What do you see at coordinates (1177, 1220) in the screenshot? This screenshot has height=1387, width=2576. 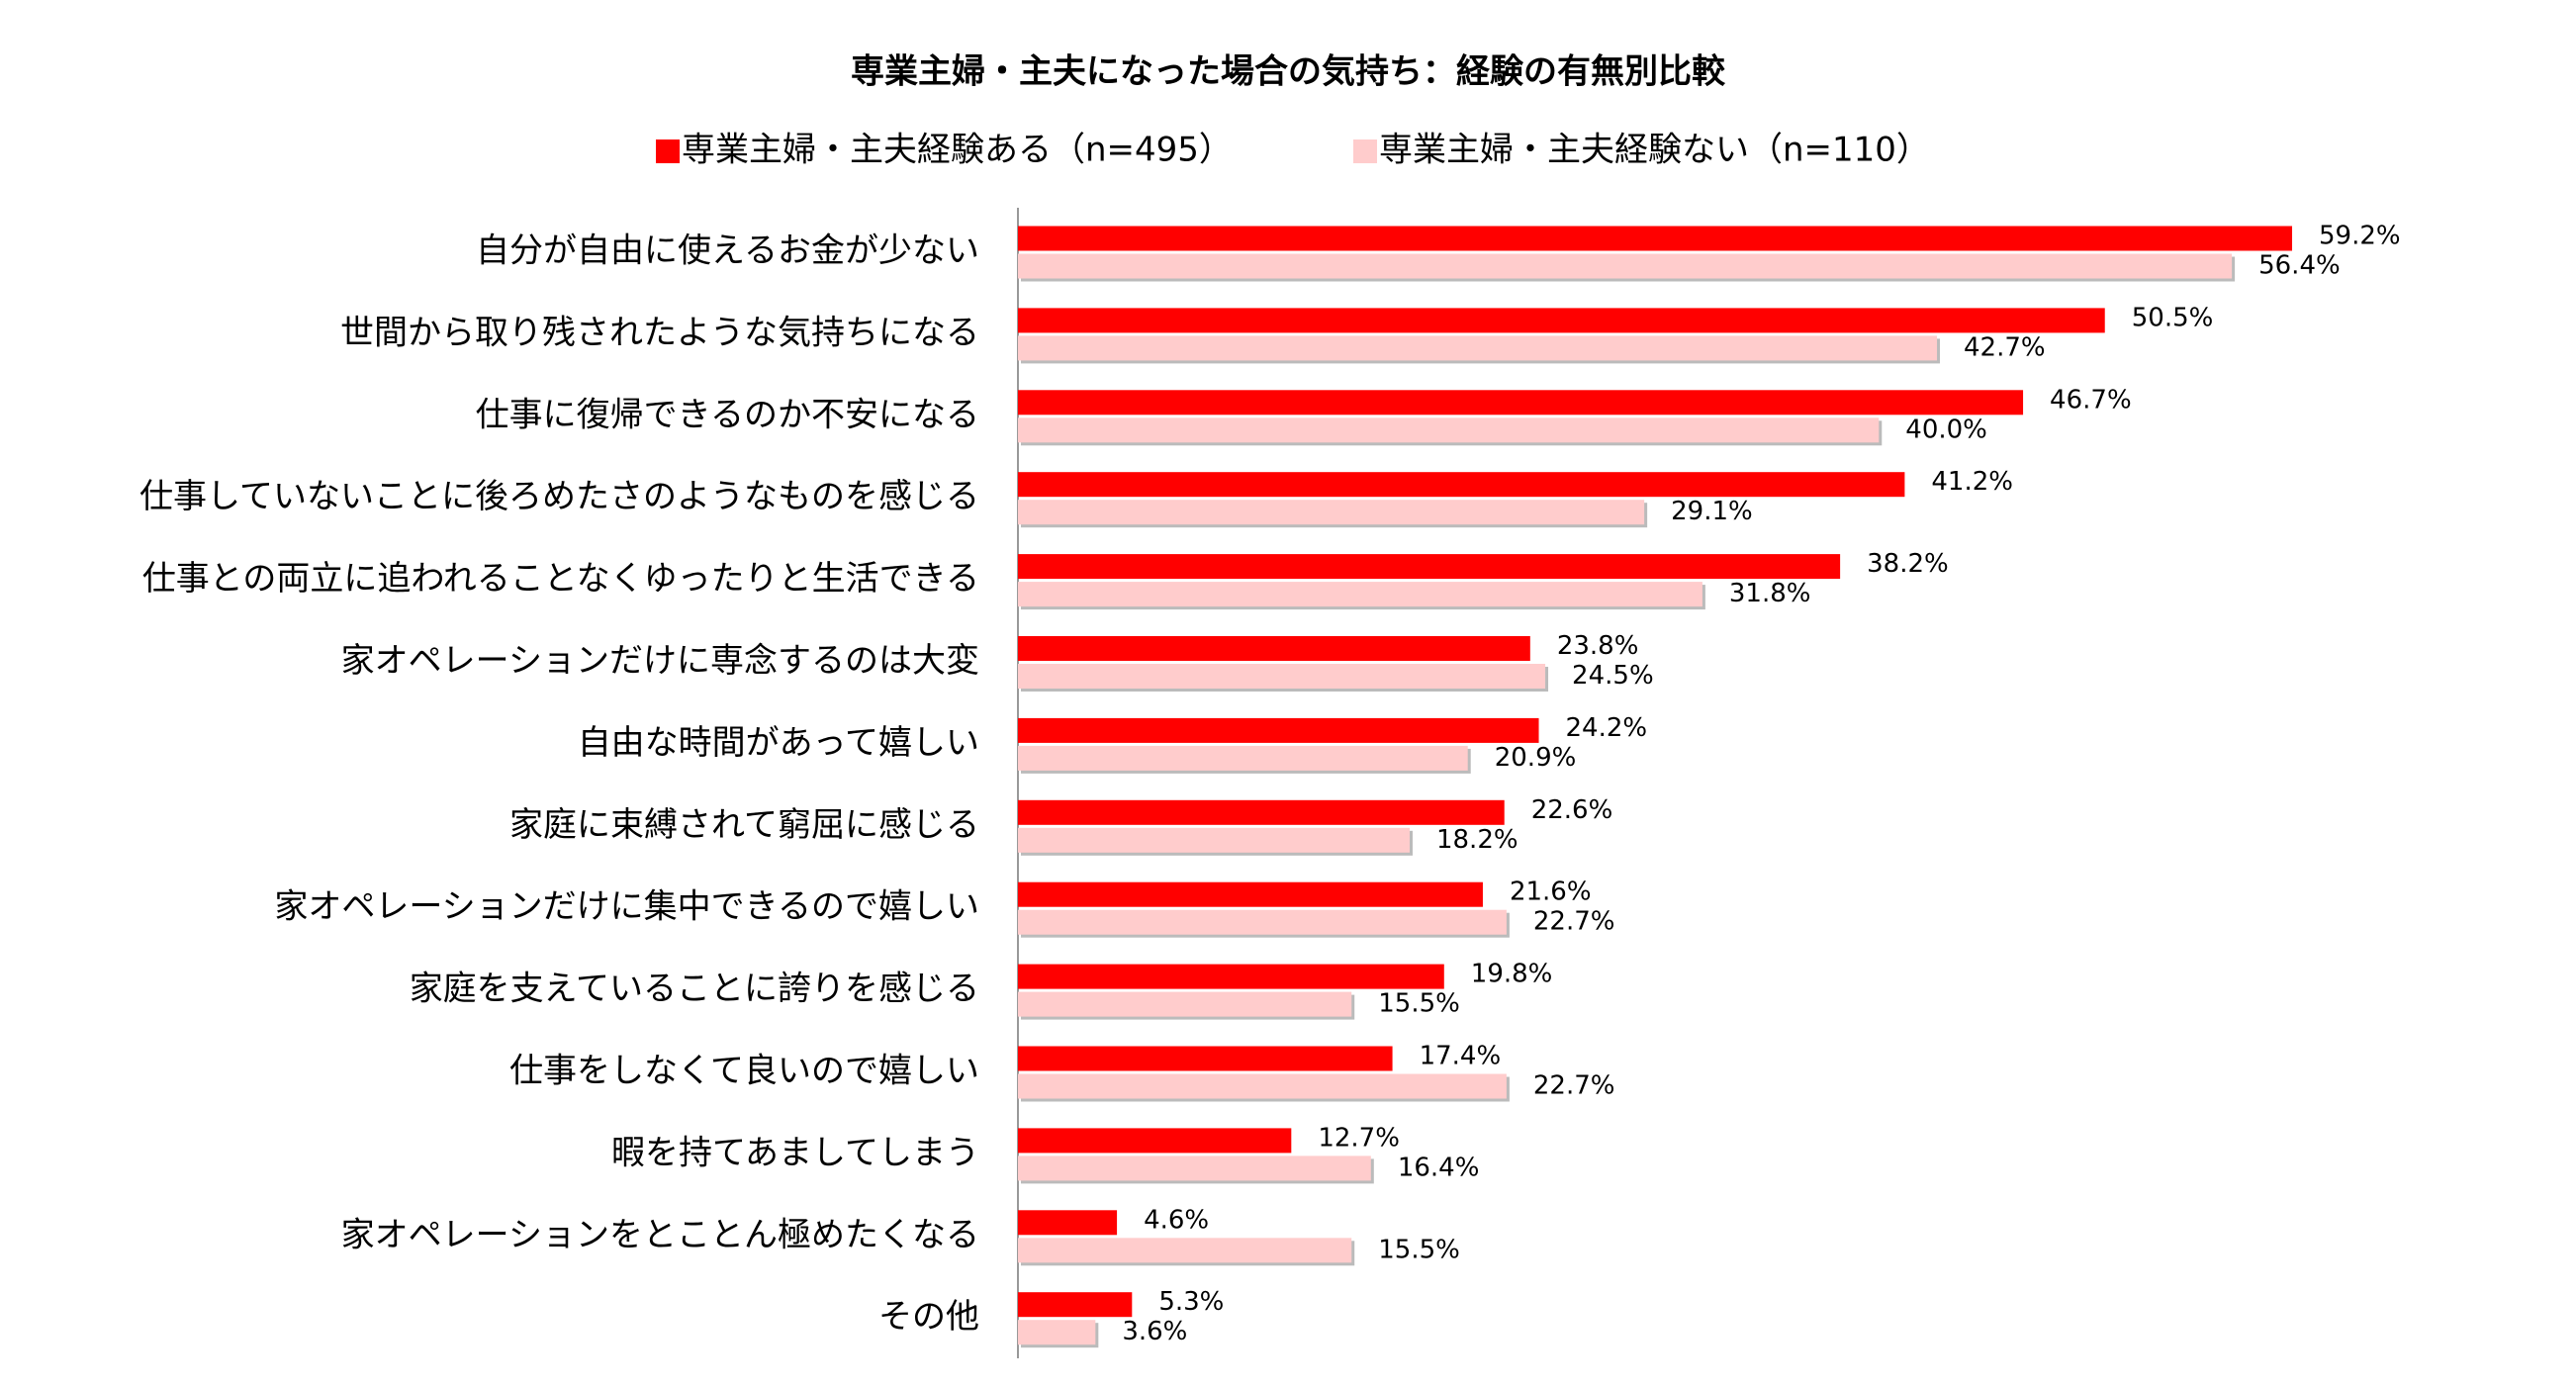 I see `value-label: 4.6%` at bounding box center [1177, 1220].